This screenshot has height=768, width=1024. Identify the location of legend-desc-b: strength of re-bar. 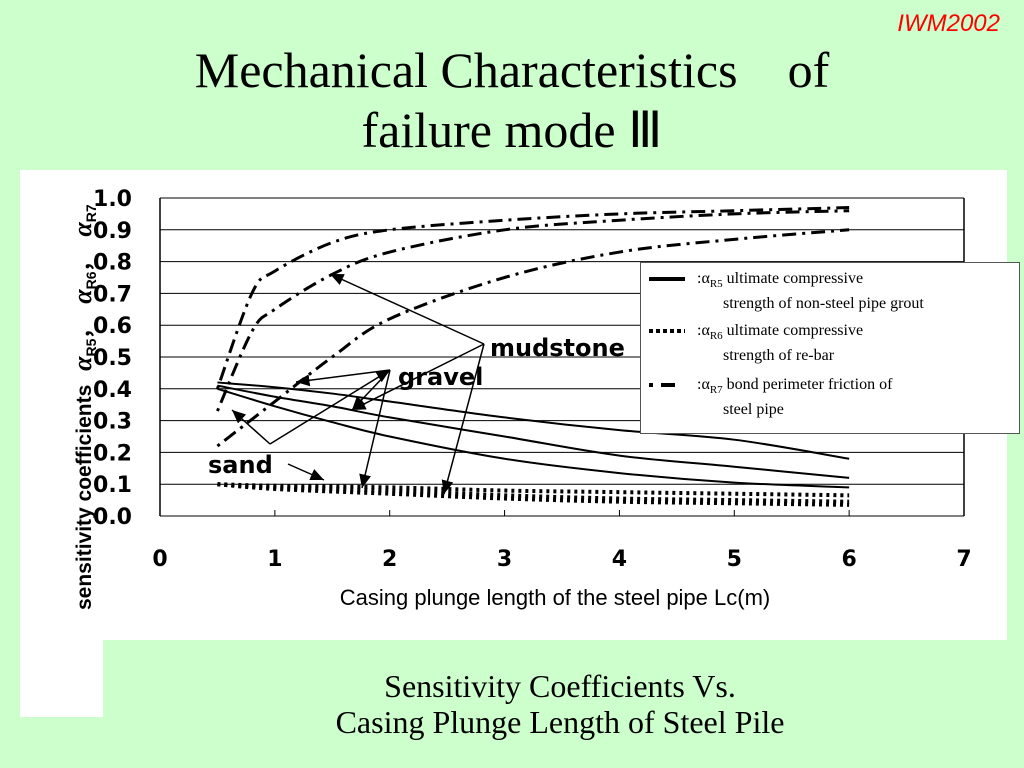
(779, 356).